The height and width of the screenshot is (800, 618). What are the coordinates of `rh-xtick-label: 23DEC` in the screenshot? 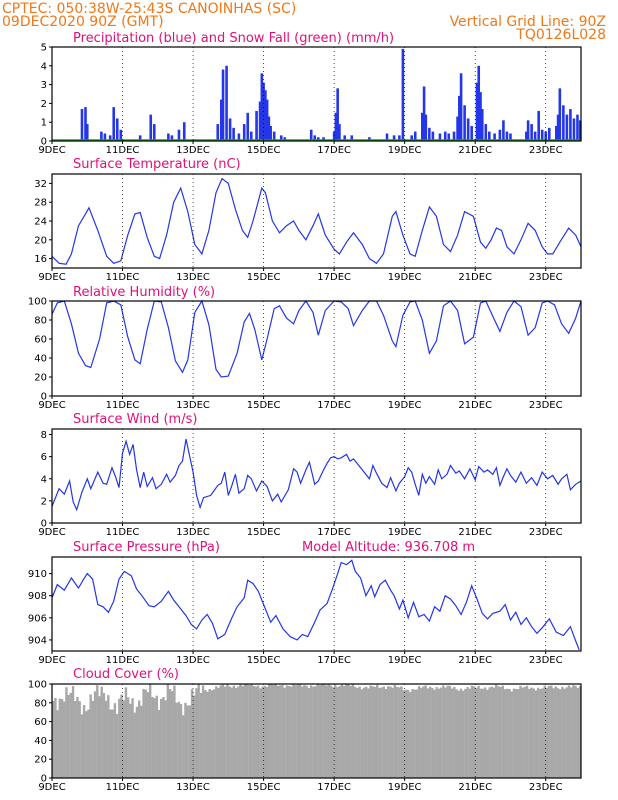 It's located at (546, 405).